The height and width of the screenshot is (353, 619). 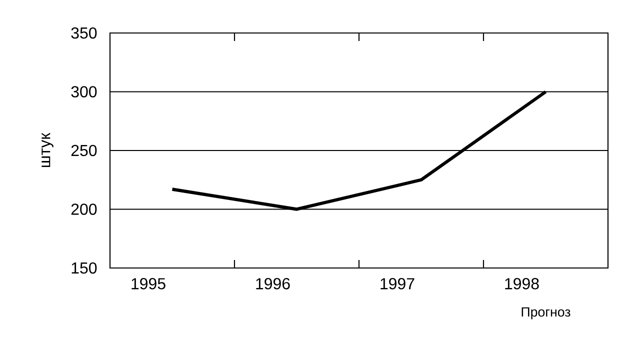 I want to click on y-tick-label: 200, so click(x=84, y=209).